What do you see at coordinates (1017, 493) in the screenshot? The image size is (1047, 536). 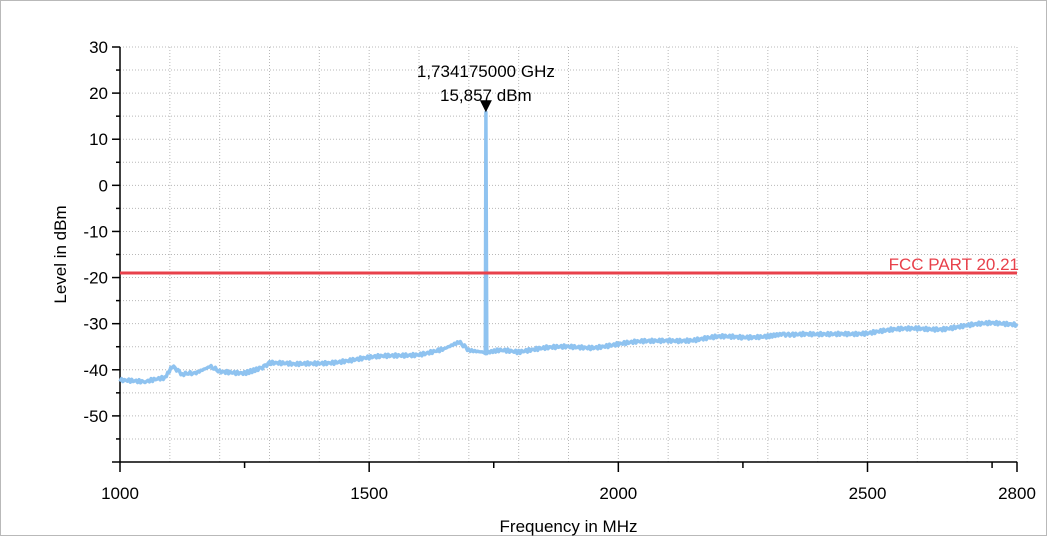 I see `x-tick-label: 2800` at bounding box center [1017, 493].